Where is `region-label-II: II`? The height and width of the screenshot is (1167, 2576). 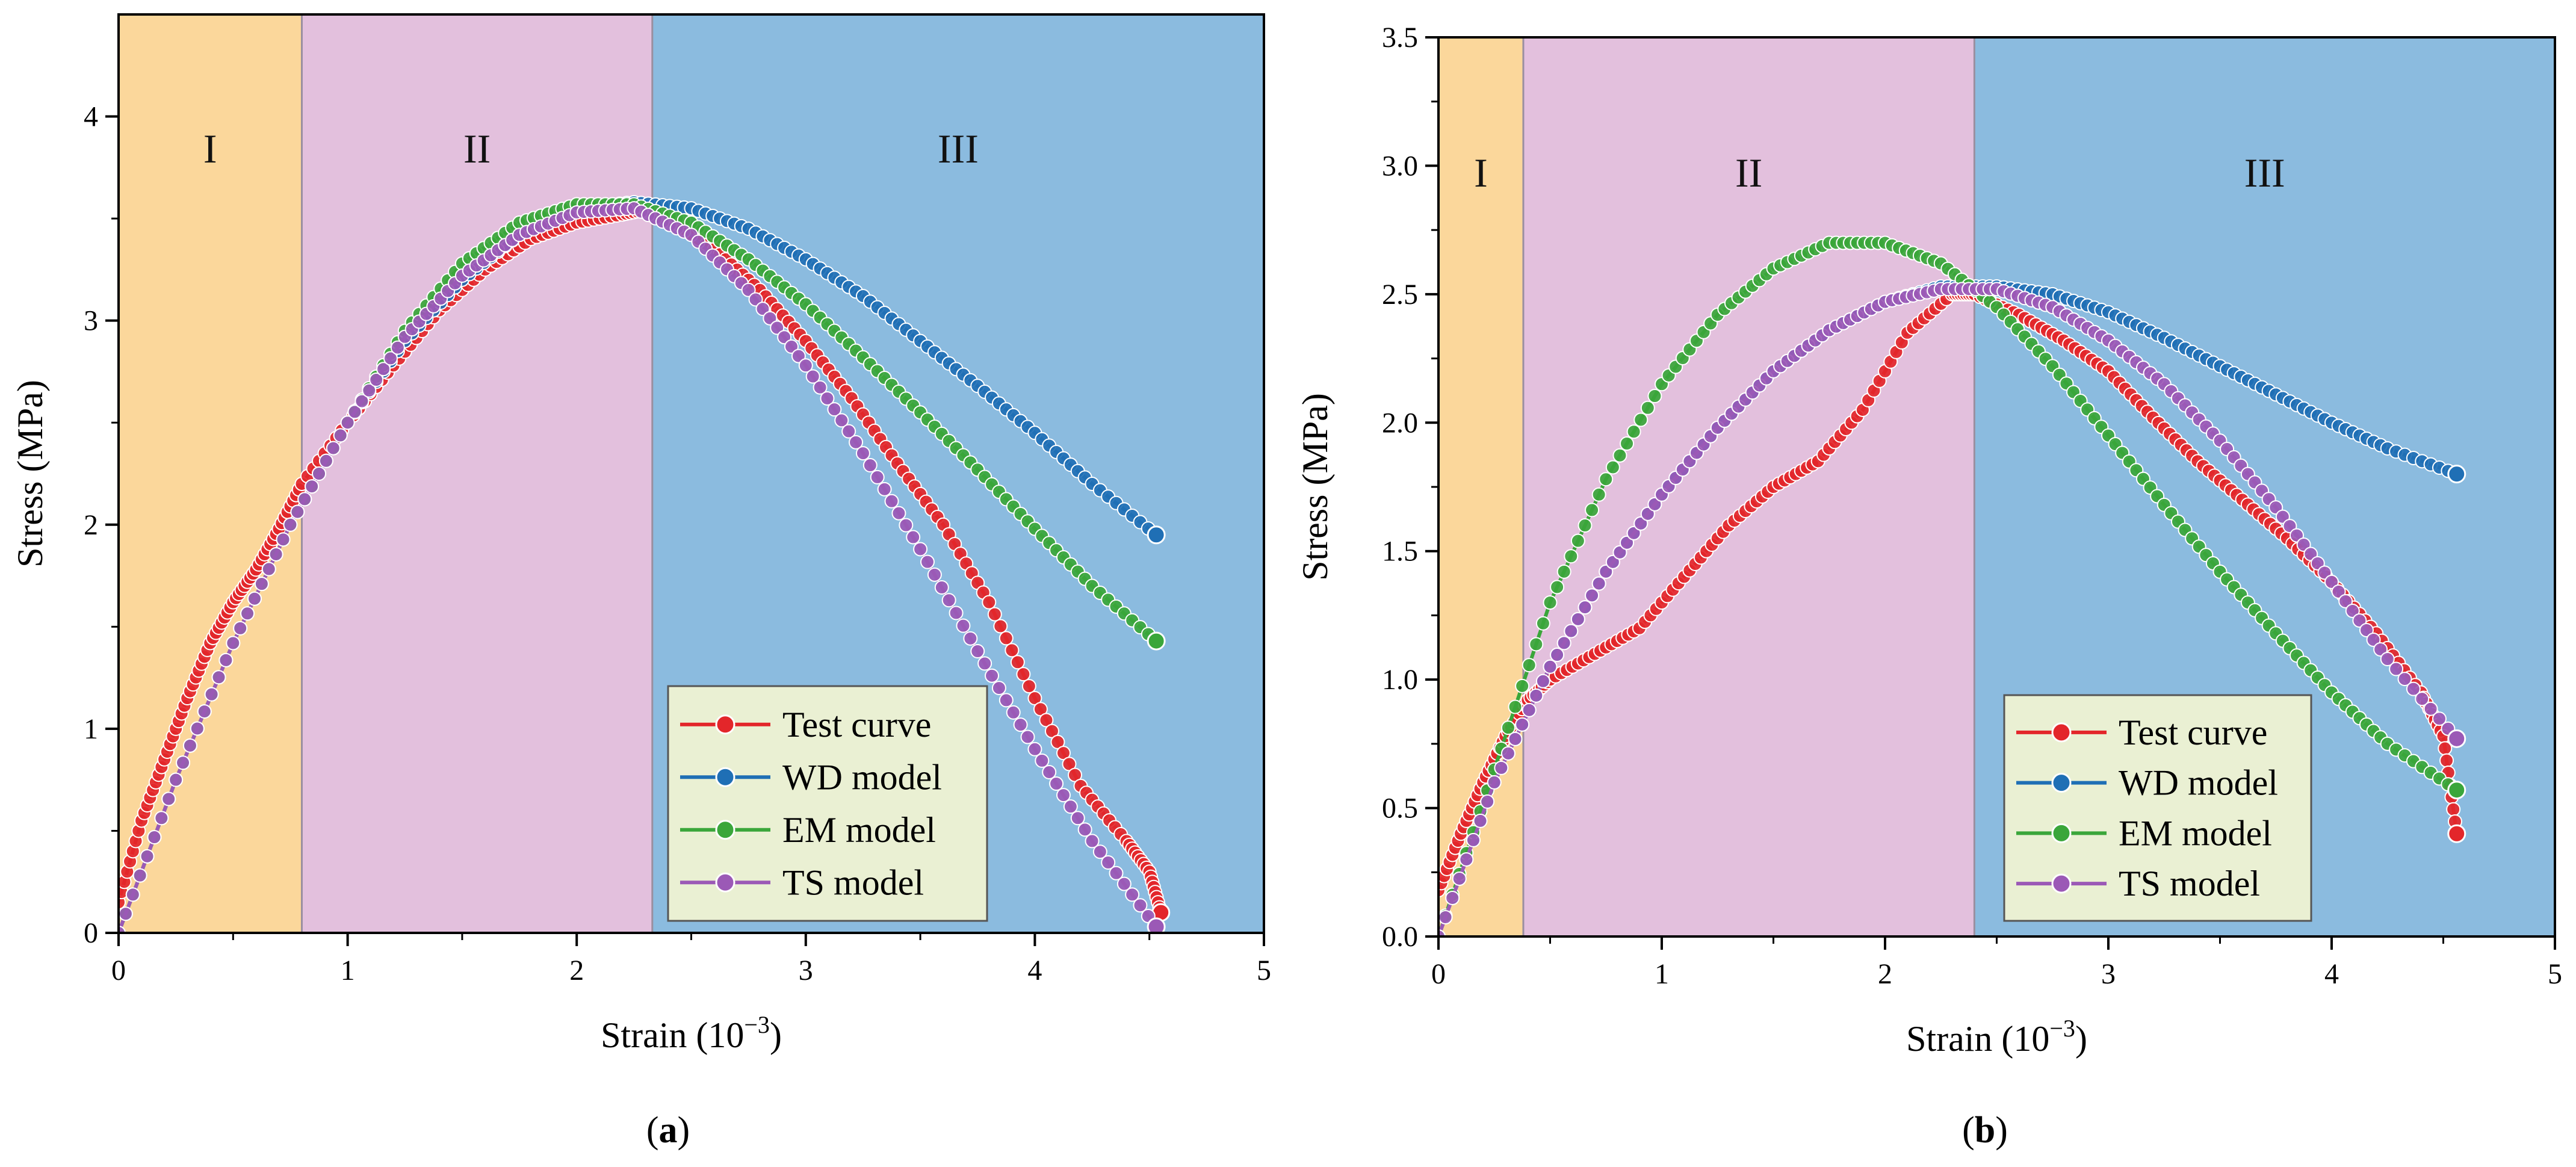
region-label-II: II is located at coordinates (1748, 173).